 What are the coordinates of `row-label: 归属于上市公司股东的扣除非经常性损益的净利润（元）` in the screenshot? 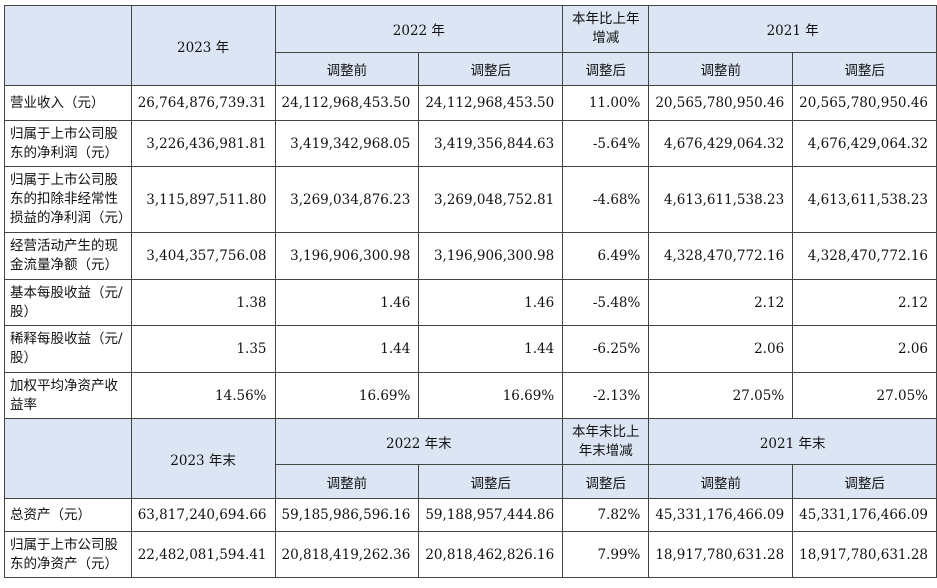 It's located at (68, 199).